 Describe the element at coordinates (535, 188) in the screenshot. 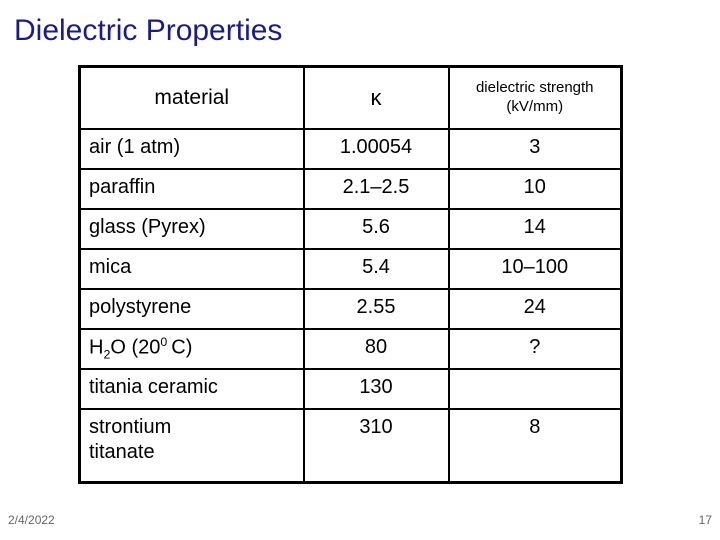

I see `strength-cell: 10` at that location.